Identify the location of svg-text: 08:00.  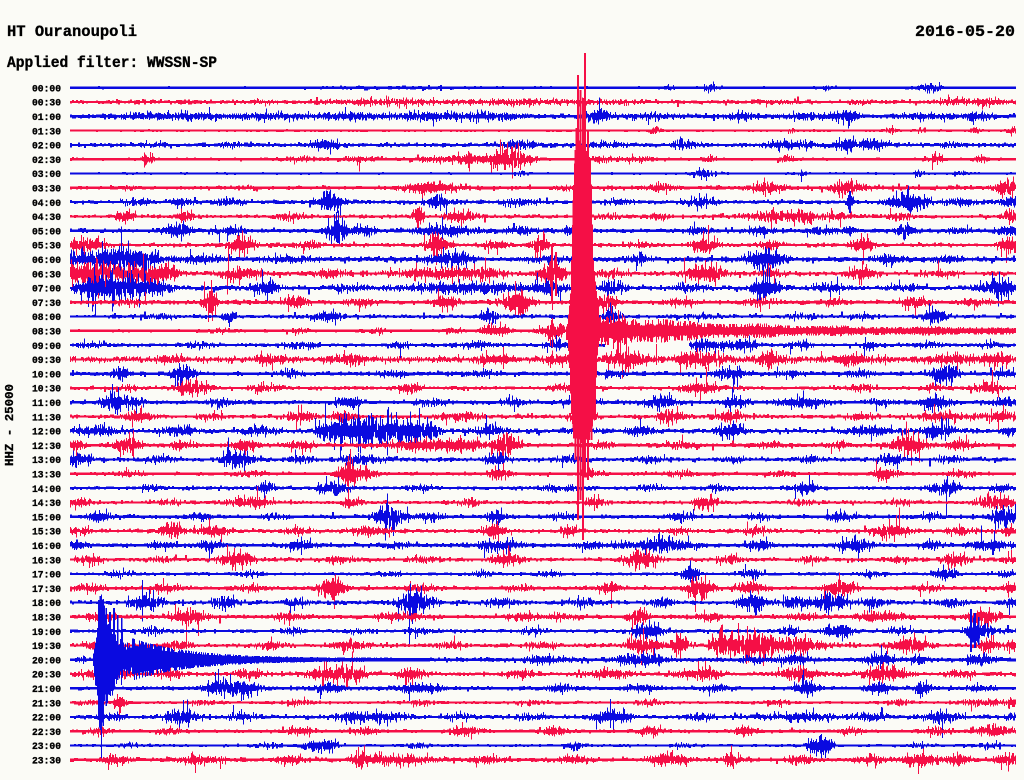
(46, 318).